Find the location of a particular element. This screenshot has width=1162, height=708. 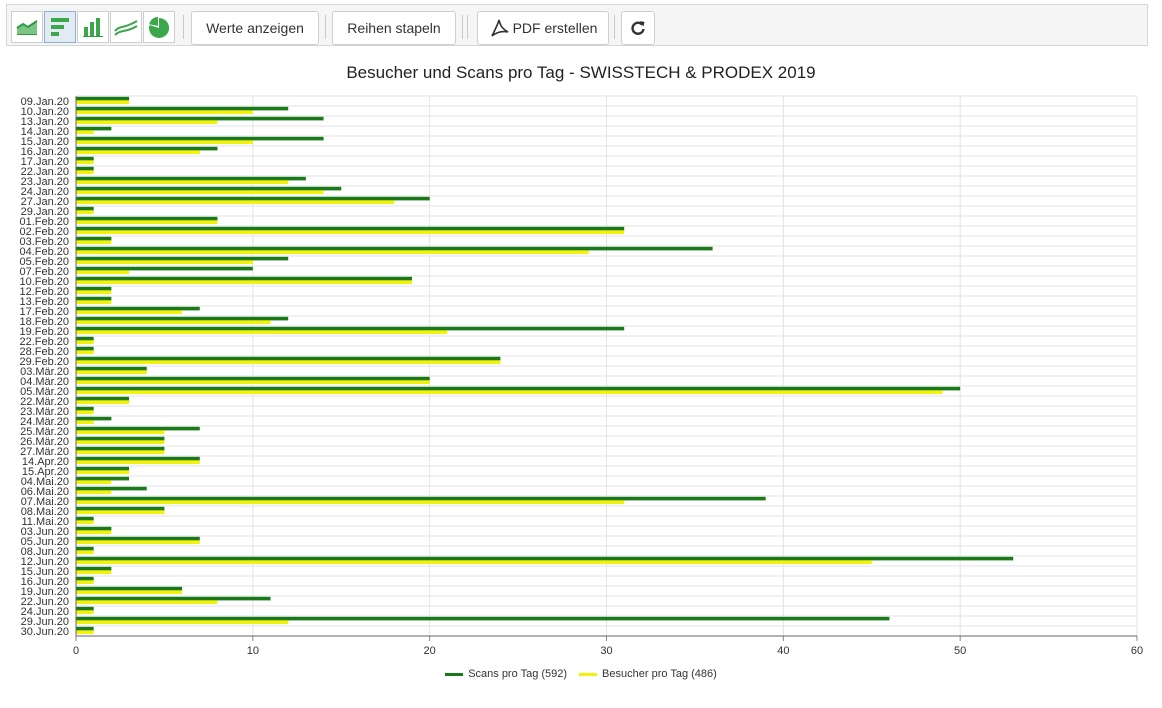

stack-series-button: Reihen stapeln is located at coordinates (394, 28).